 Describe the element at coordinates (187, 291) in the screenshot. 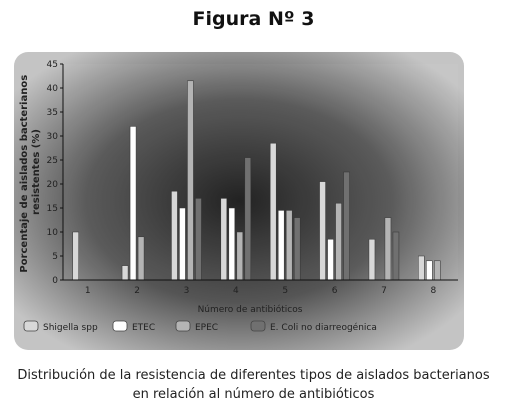

I see `x-tick-label: 3` at that location.